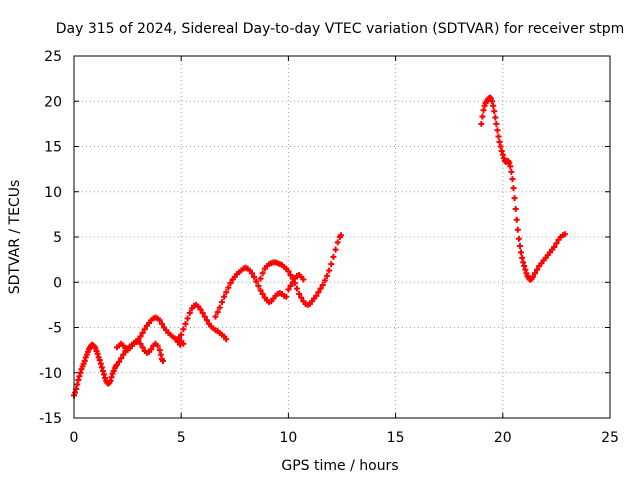  Describe the element at coordinates (57, 238) in the screenshot. I see `y-tick-label: 5` at that location.